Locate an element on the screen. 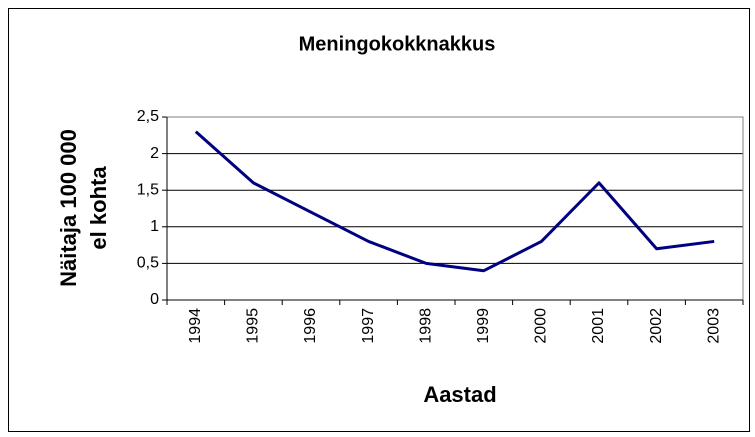  x-tick-label: 2001 is located at coordinates (598, 326).